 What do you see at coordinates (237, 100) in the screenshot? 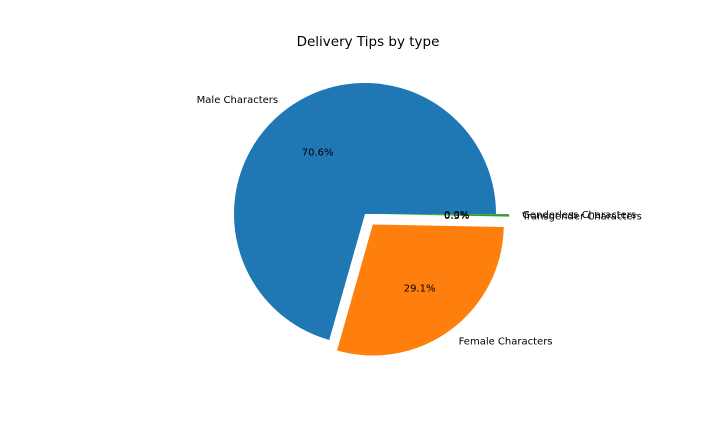
I see `category-label-male-characters: Male Characters` at bounding box center [237, 100].